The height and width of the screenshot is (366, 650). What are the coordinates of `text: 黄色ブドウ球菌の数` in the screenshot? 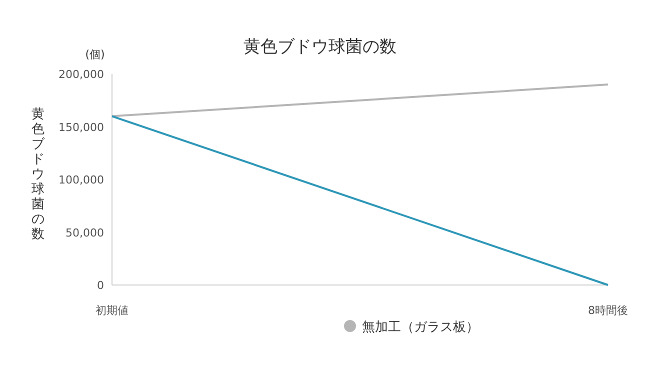 It's located at (38, 174).